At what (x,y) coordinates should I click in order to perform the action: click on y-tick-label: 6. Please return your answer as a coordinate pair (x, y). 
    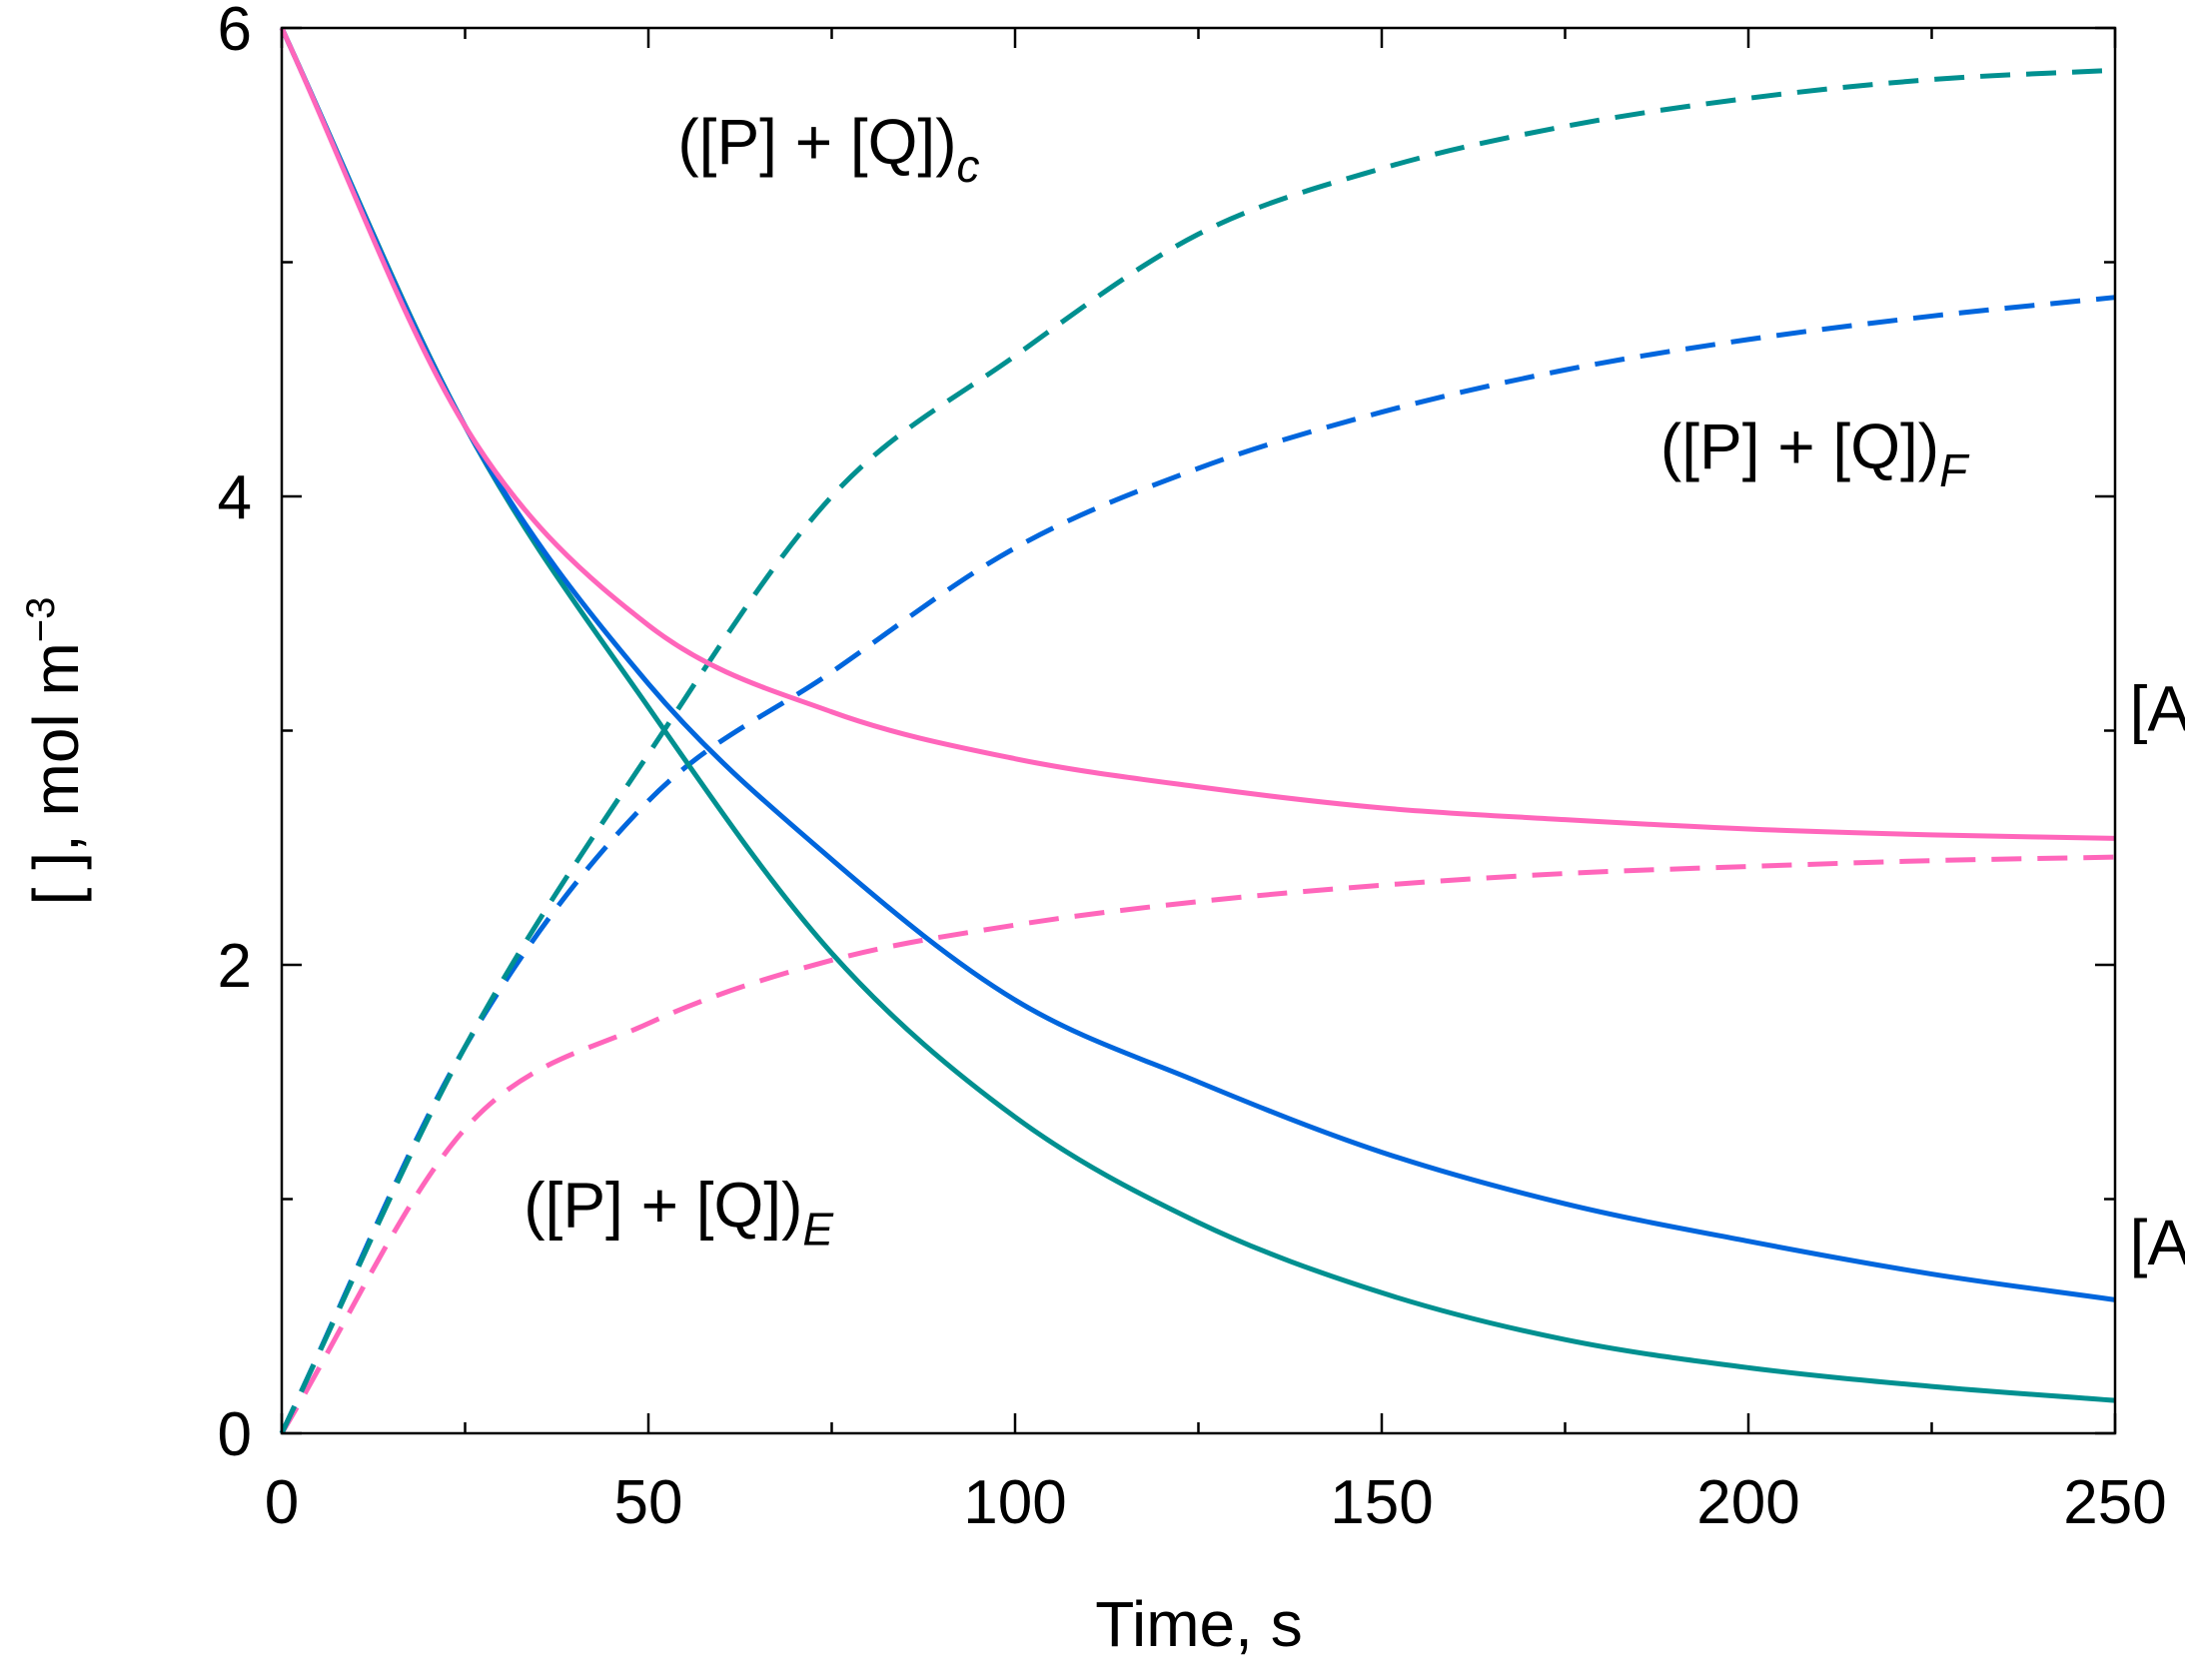
    Looking at the image, I should click on (235, 32).